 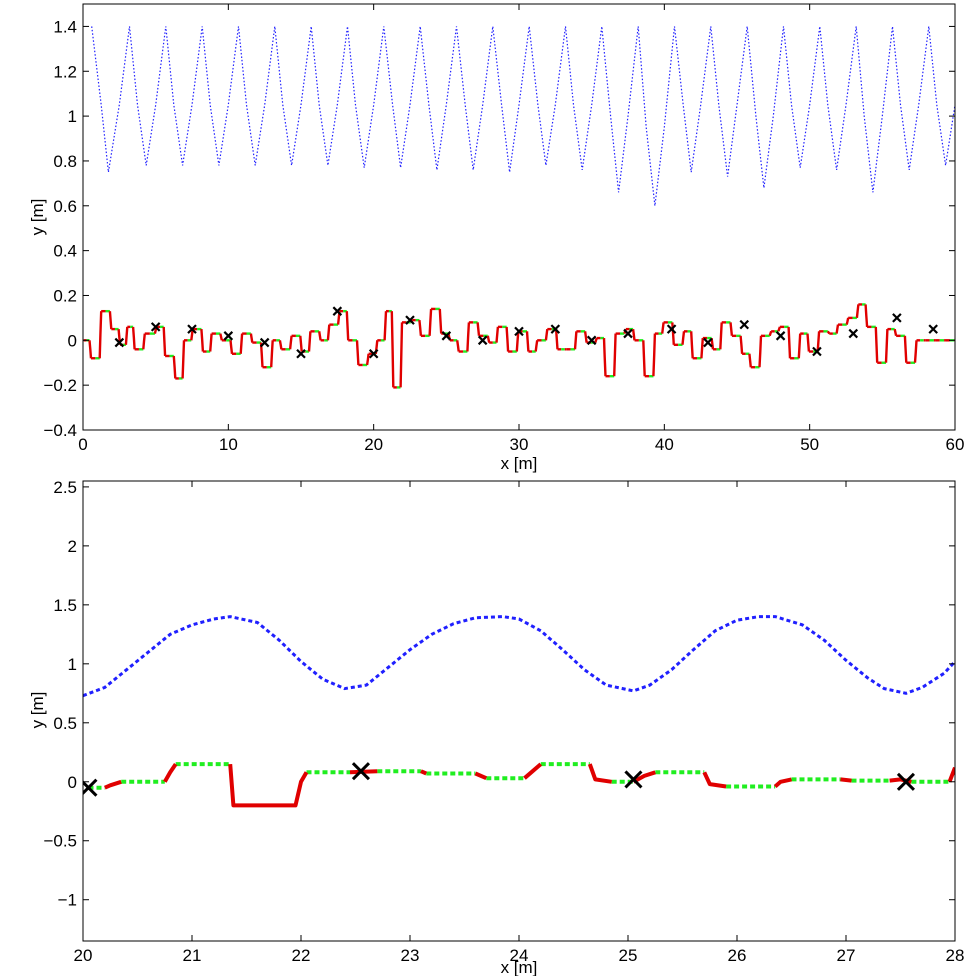 What do you see at coordinates (955, 955) in the screenshot?
I see `bottom-chart-x-tick-label: 28` at bounding box center [955, 955].